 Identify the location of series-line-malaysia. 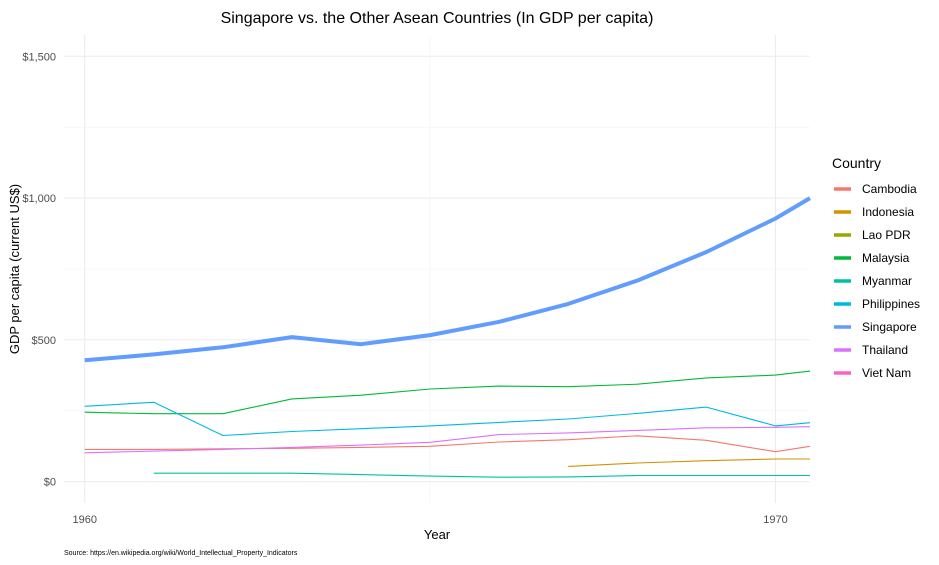
(447, 392).